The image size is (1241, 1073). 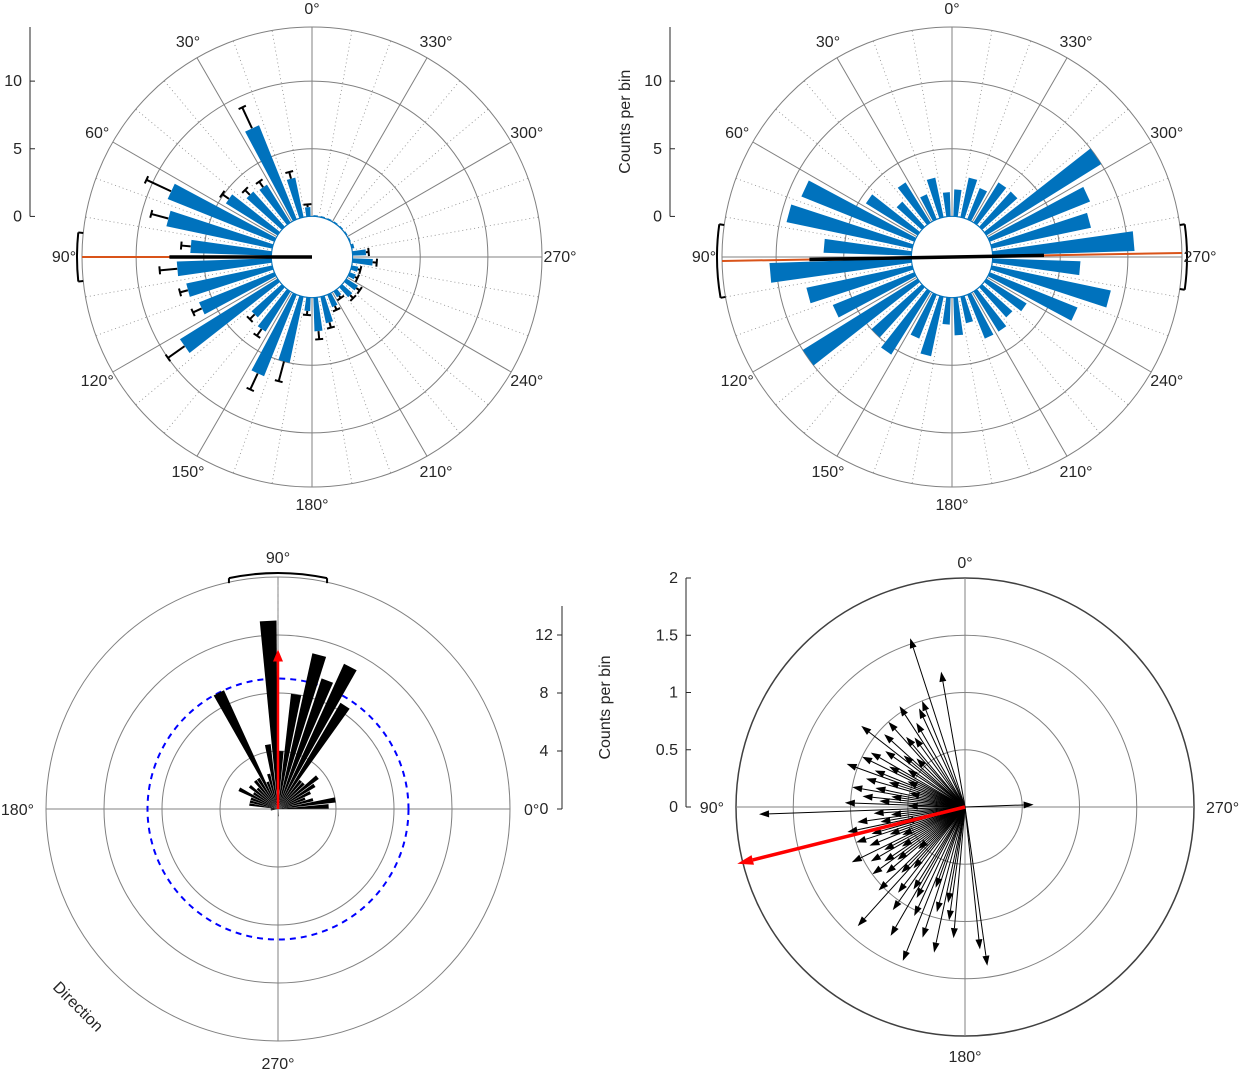 What do you see at coordinates (1075, 472) in the screenshot?
I see `angle-tick-label: 210°` at bounding box center [1075, 472].